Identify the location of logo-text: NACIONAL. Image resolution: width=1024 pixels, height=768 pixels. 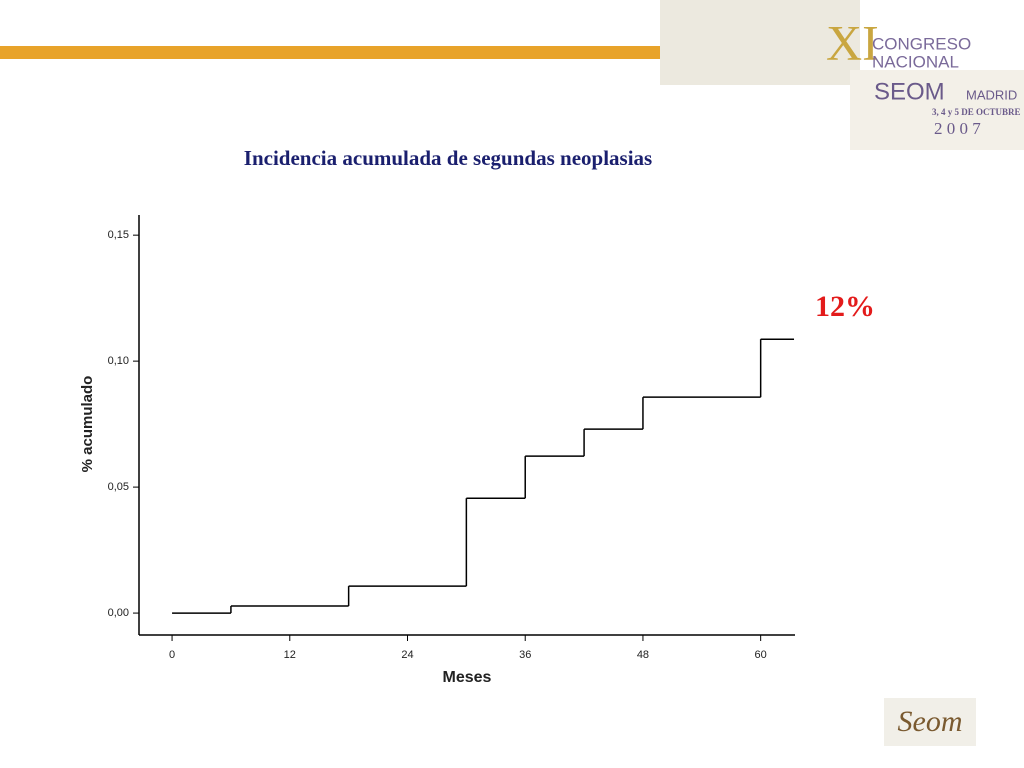
(915, 61).